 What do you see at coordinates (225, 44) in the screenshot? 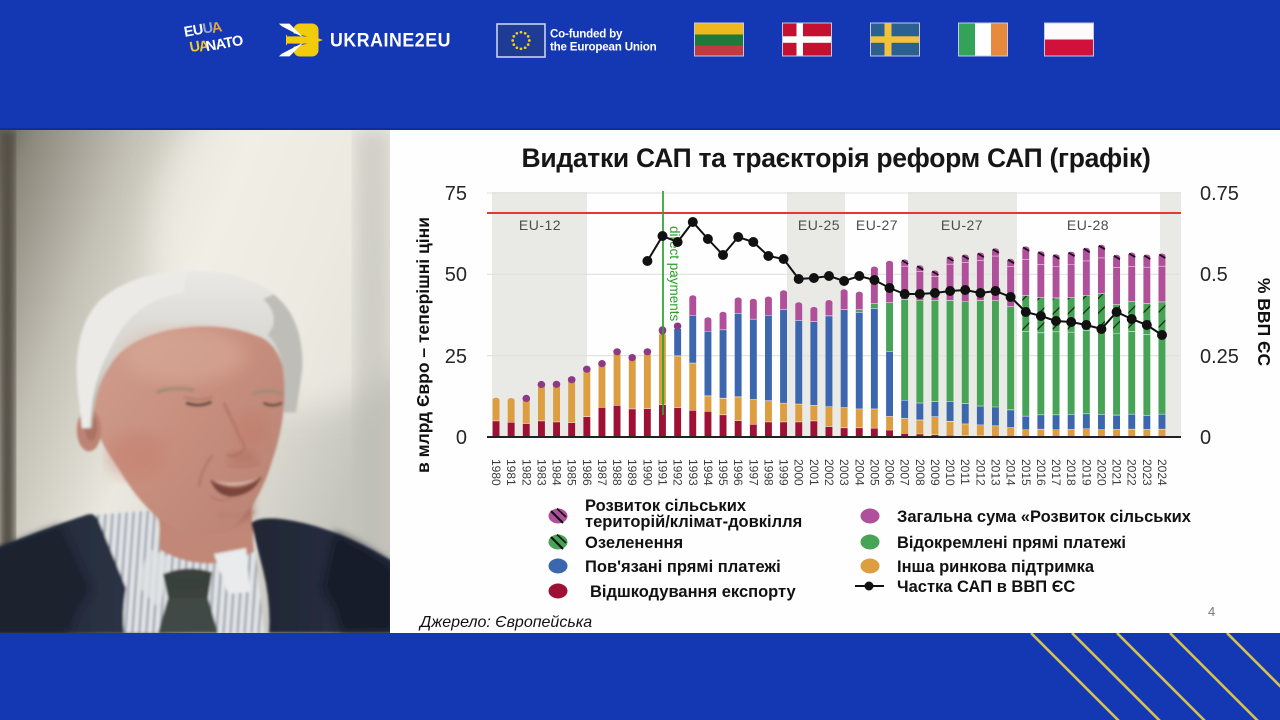
I see `svg-text: NATO` at bounding box center [225, 44].